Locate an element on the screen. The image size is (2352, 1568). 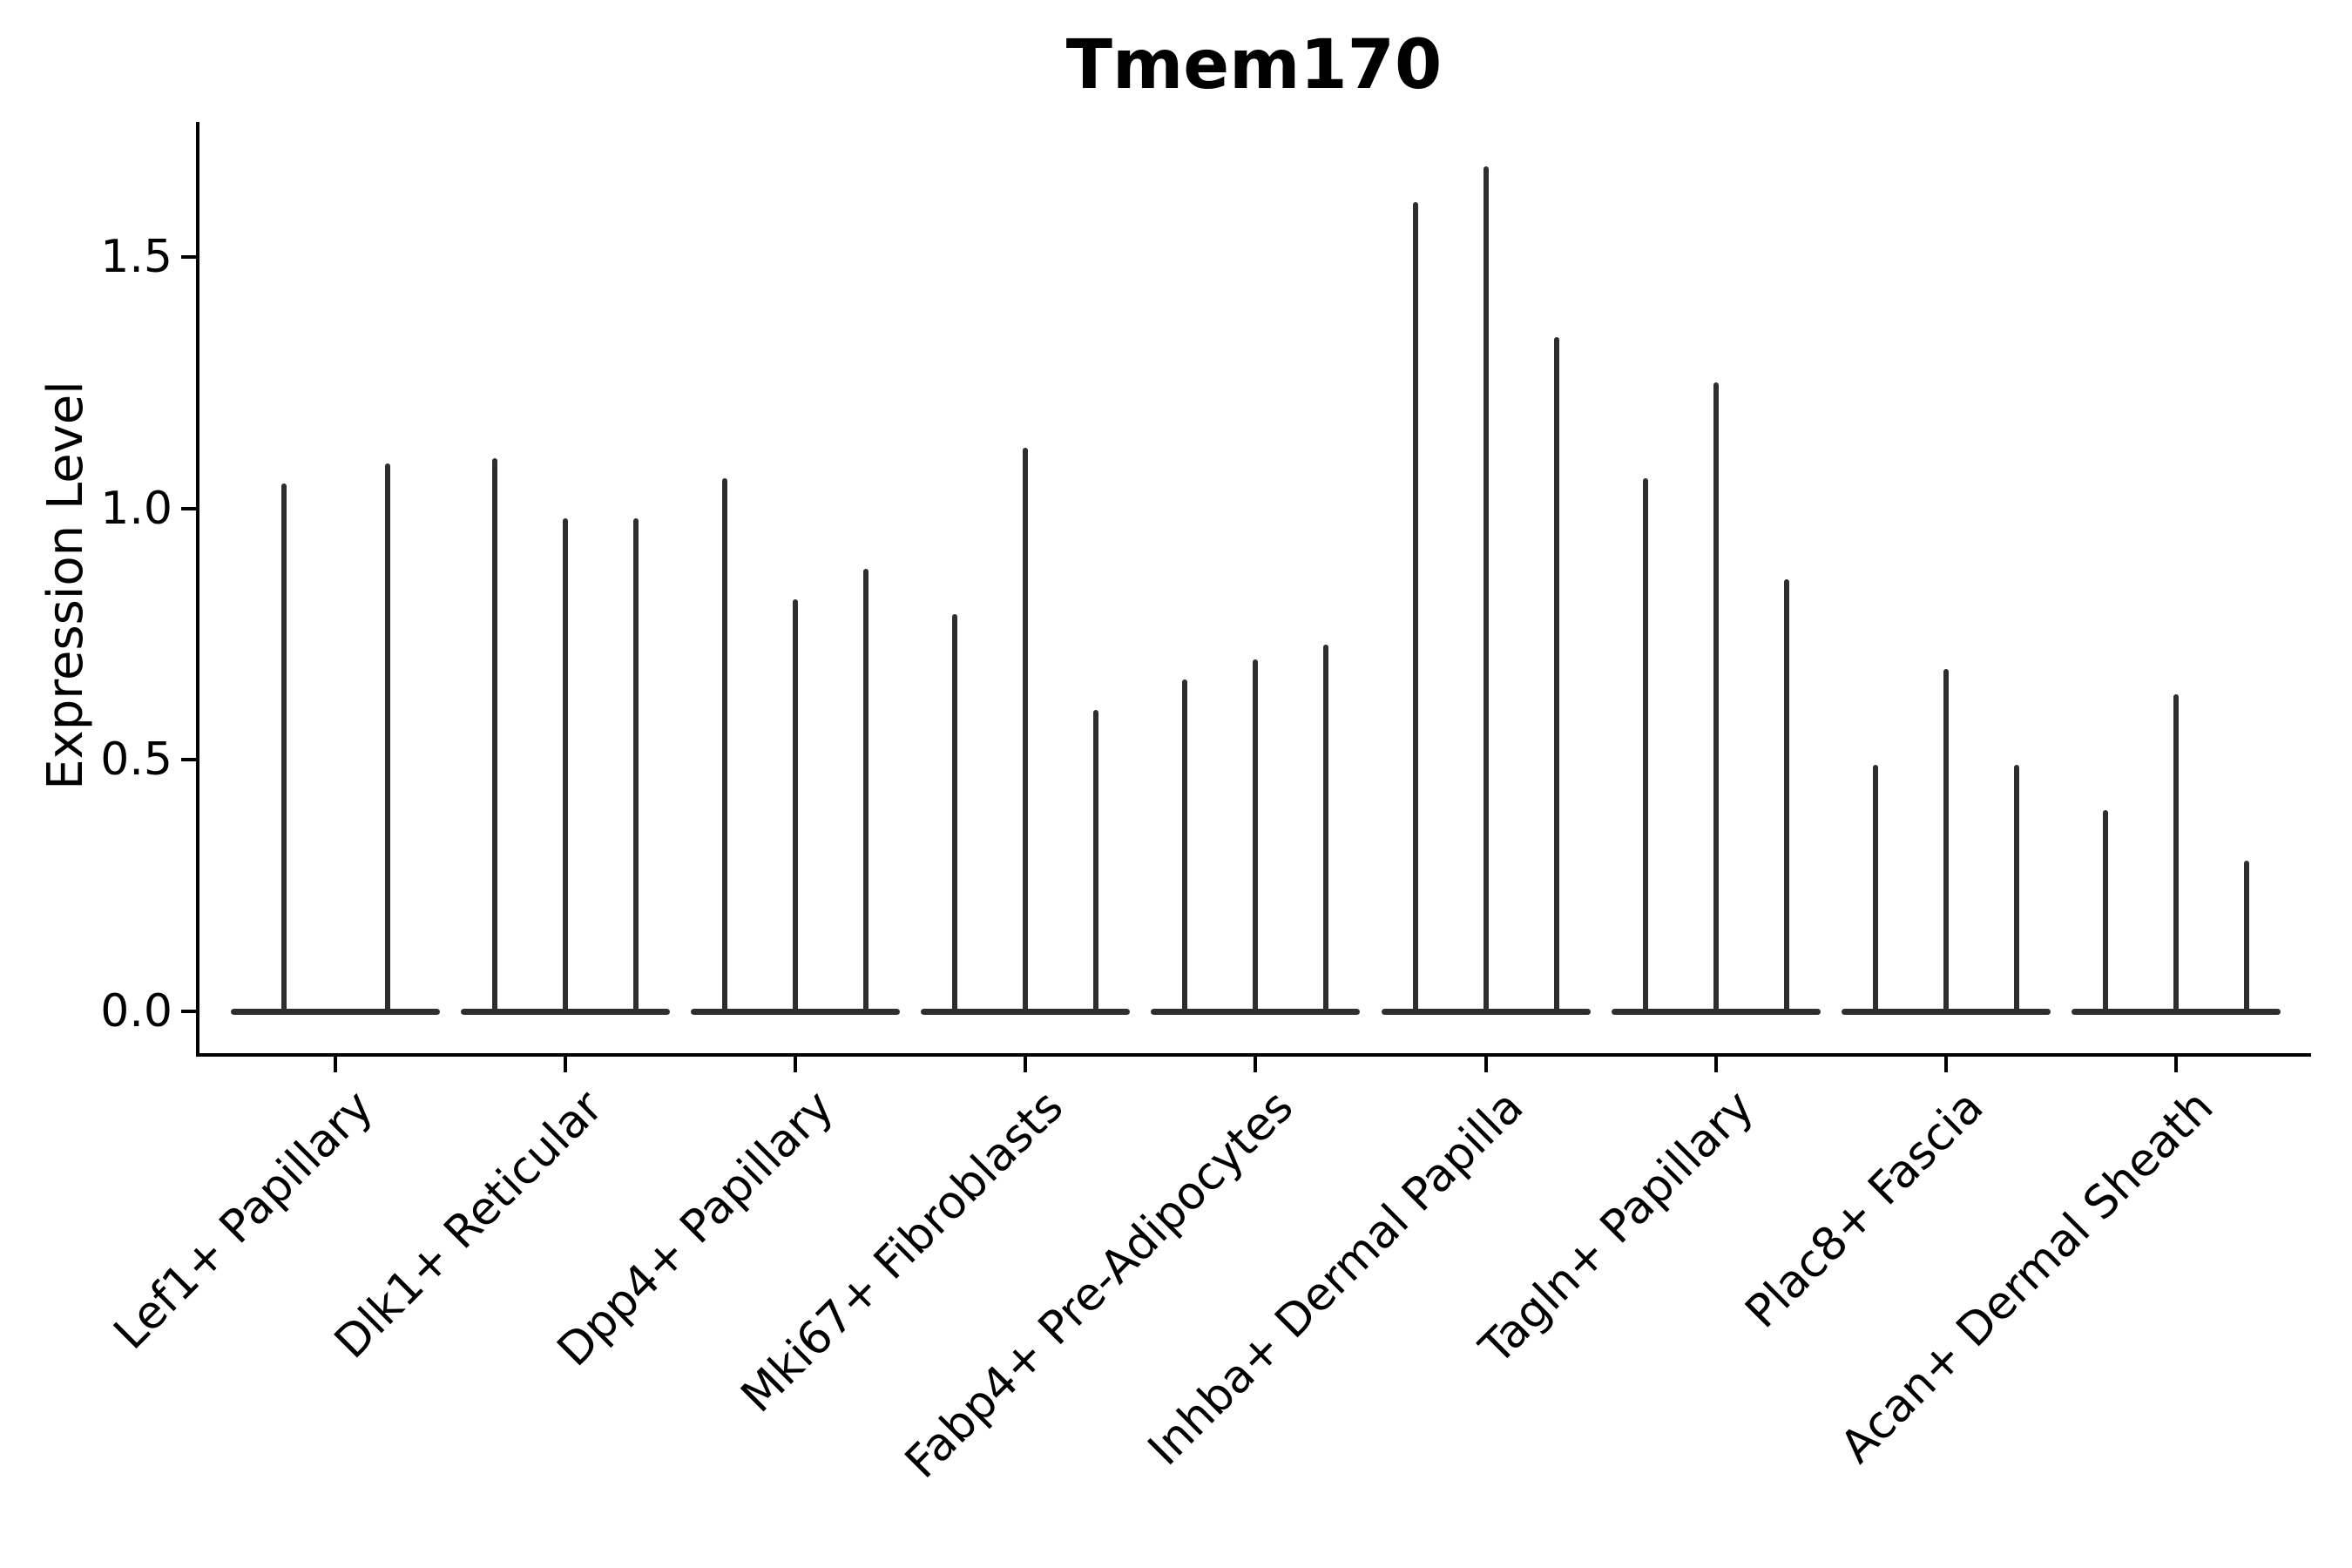
y-tick-label: 1.0 is located at coordinates (136, 509).